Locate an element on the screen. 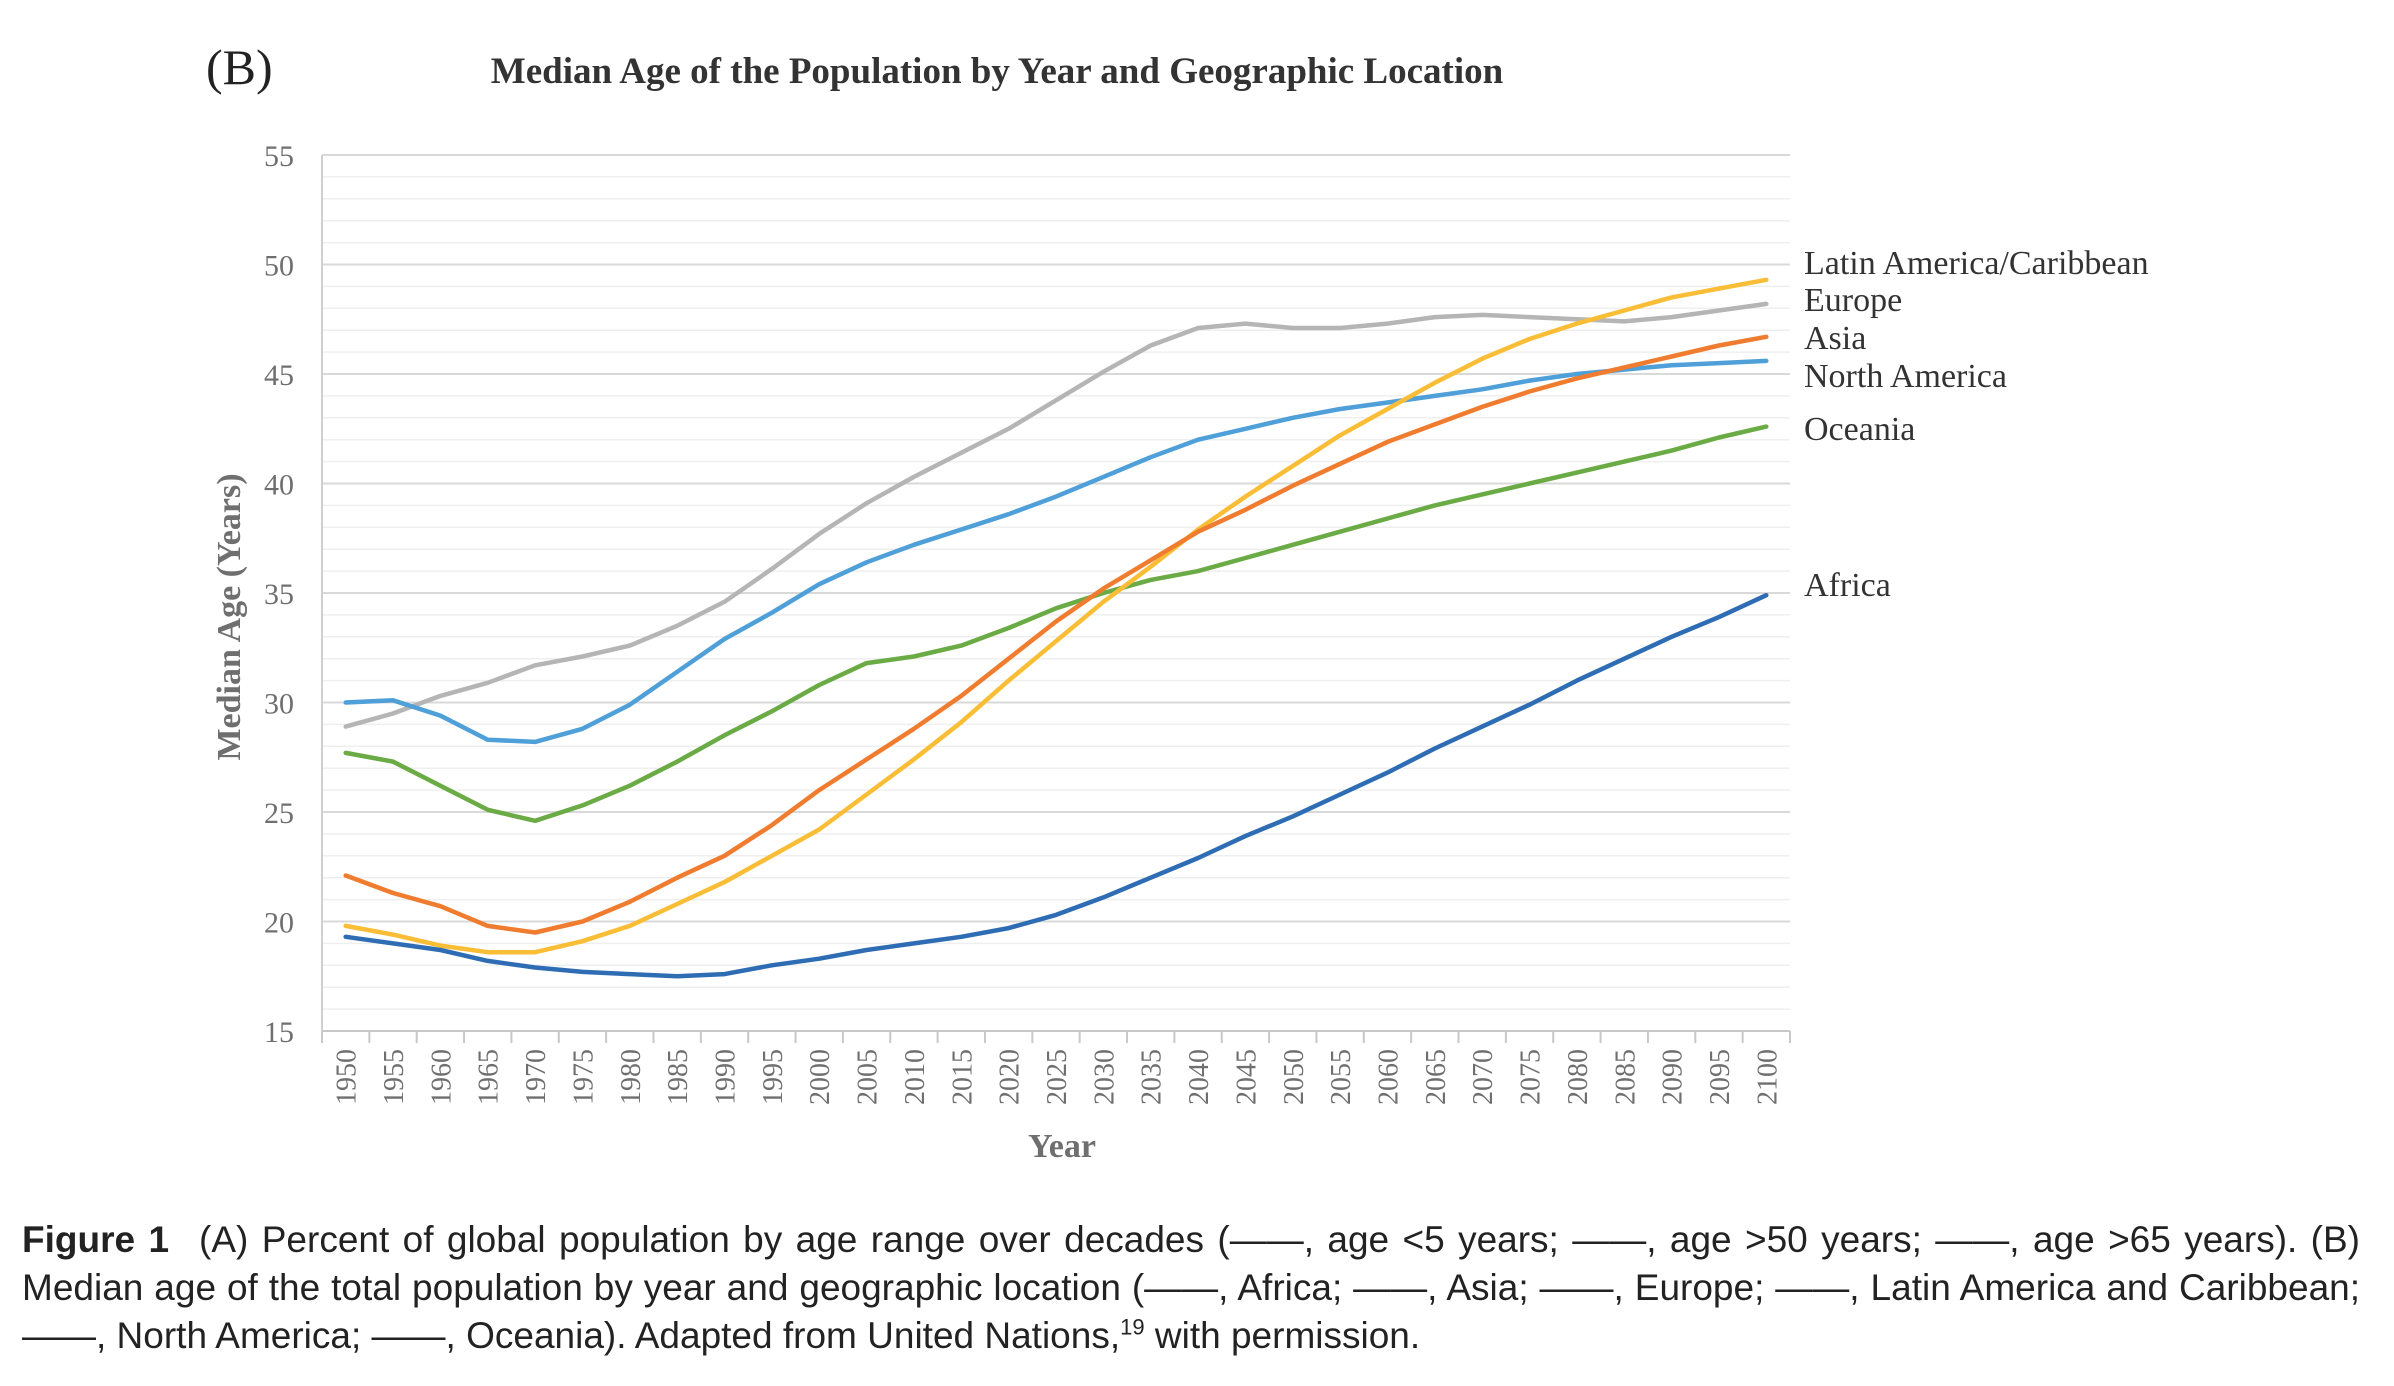 Image resolution: width=2394 pixels, height=1386 pixels. x-tick-label: 1955 is located at coordinates (394, 1077).